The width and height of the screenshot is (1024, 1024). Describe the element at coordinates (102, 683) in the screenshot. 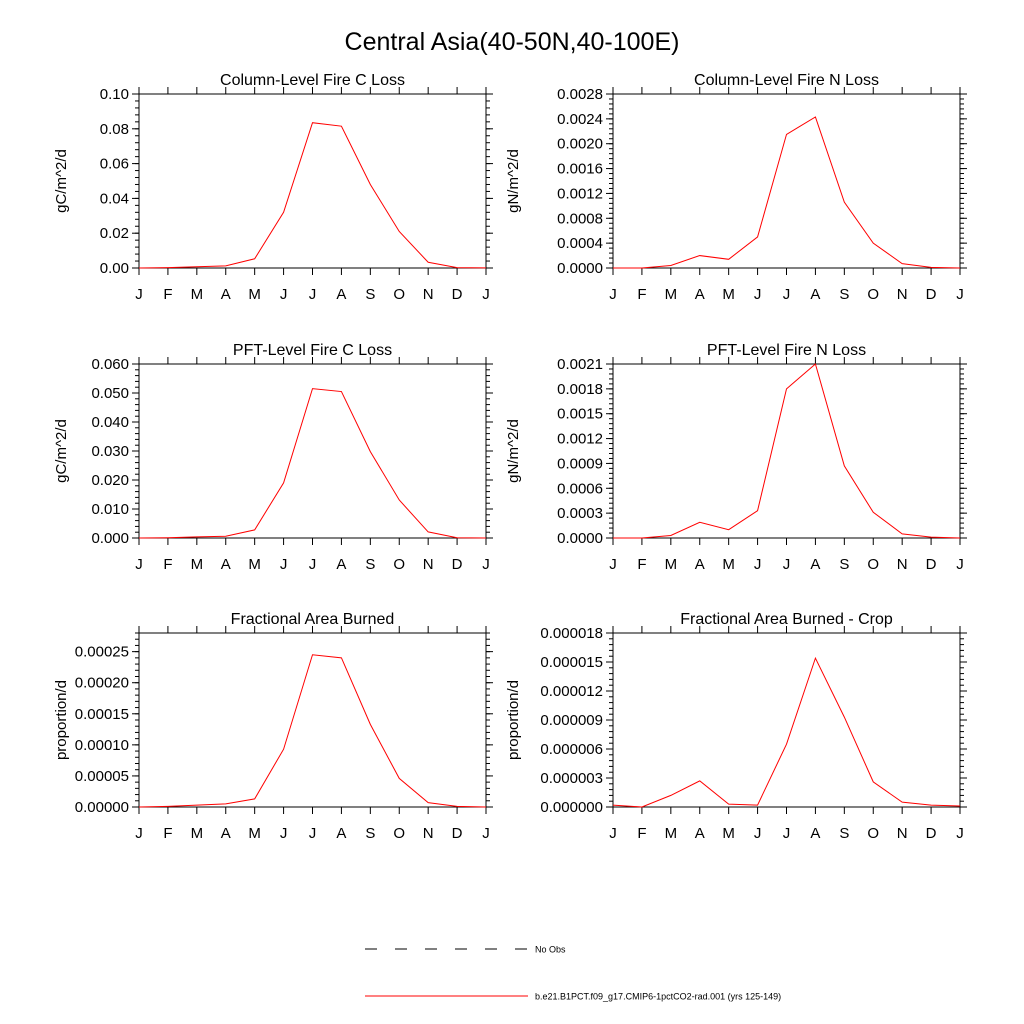

I see `y-tick-label: 0.00020` at that location.